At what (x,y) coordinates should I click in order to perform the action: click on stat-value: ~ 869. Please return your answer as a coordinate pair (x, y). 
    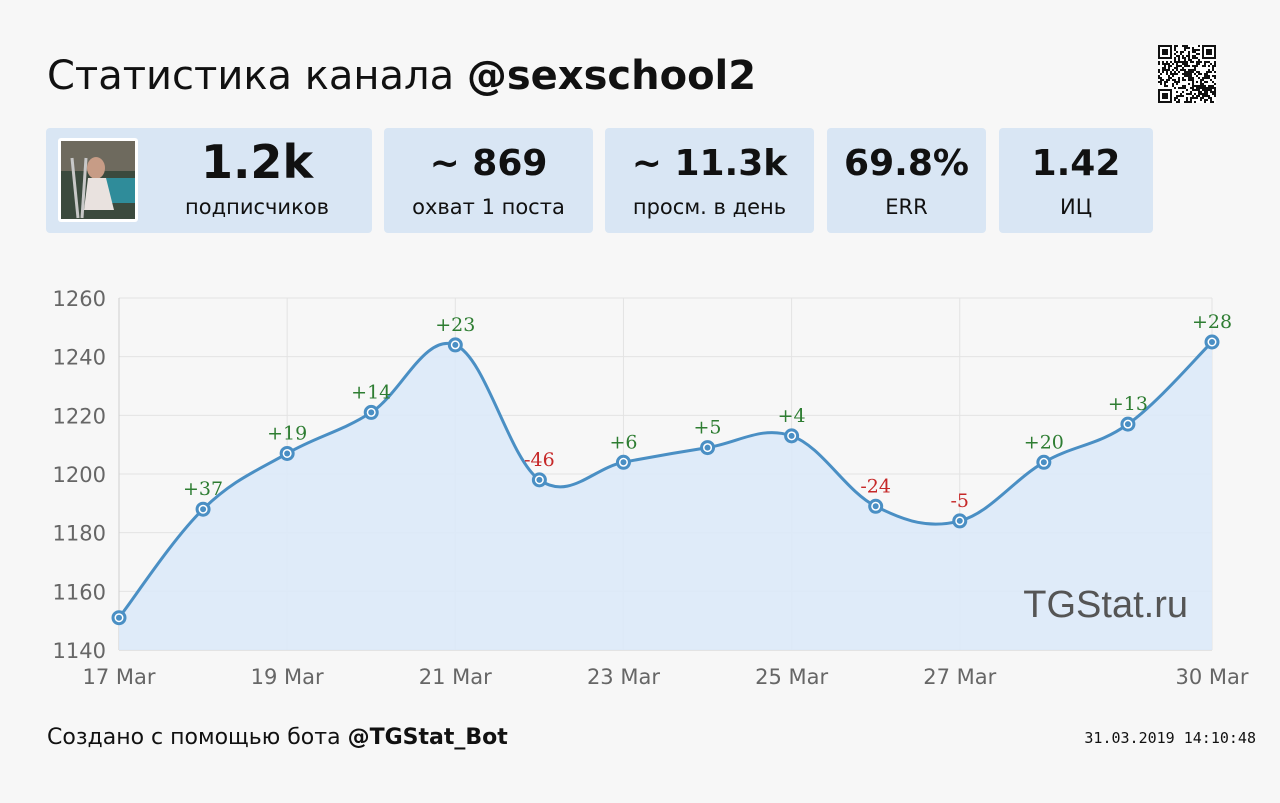
    Looking at the image, I should click on (488, 163).